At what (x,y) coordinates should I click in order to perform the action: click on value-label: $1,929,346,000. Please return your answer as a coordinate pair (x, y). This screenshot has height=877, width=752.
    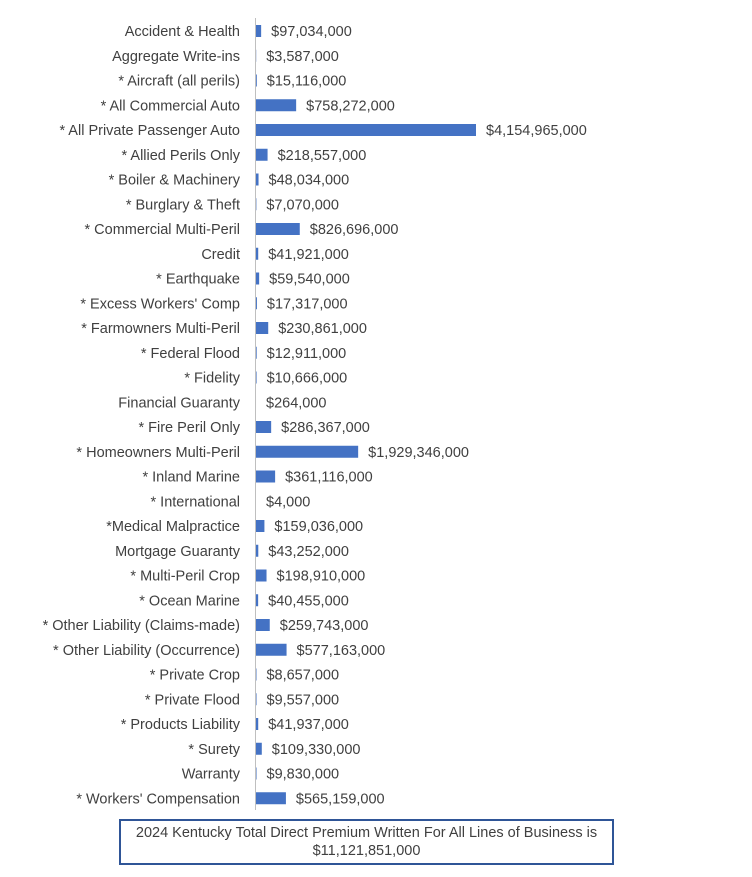
    Looking at the image, I should click on (418, 453).